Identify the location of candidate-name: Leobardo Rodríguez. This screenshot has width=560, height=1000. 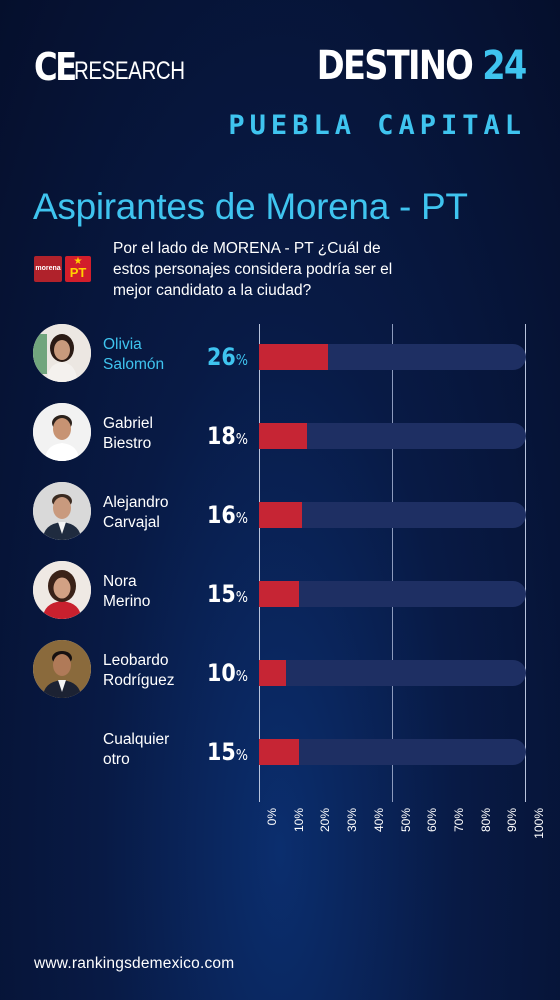
(139, 670).